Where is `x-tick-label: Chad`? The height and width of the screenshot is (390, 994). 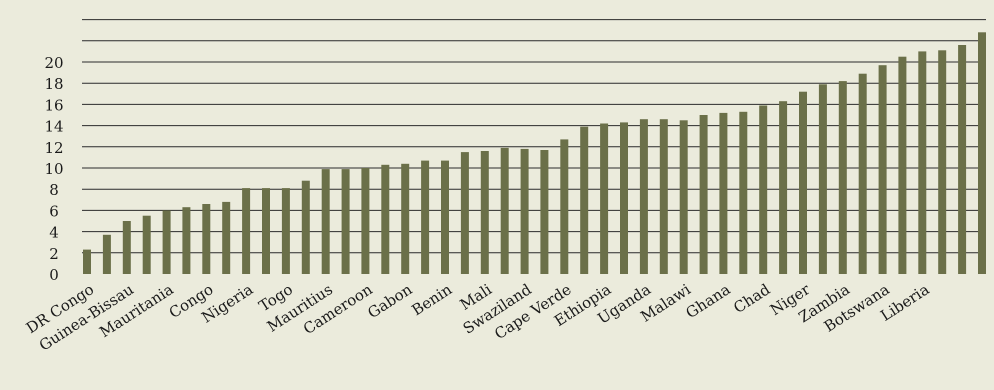 x-tick-label: Chad is located at coordinates (751, 298).